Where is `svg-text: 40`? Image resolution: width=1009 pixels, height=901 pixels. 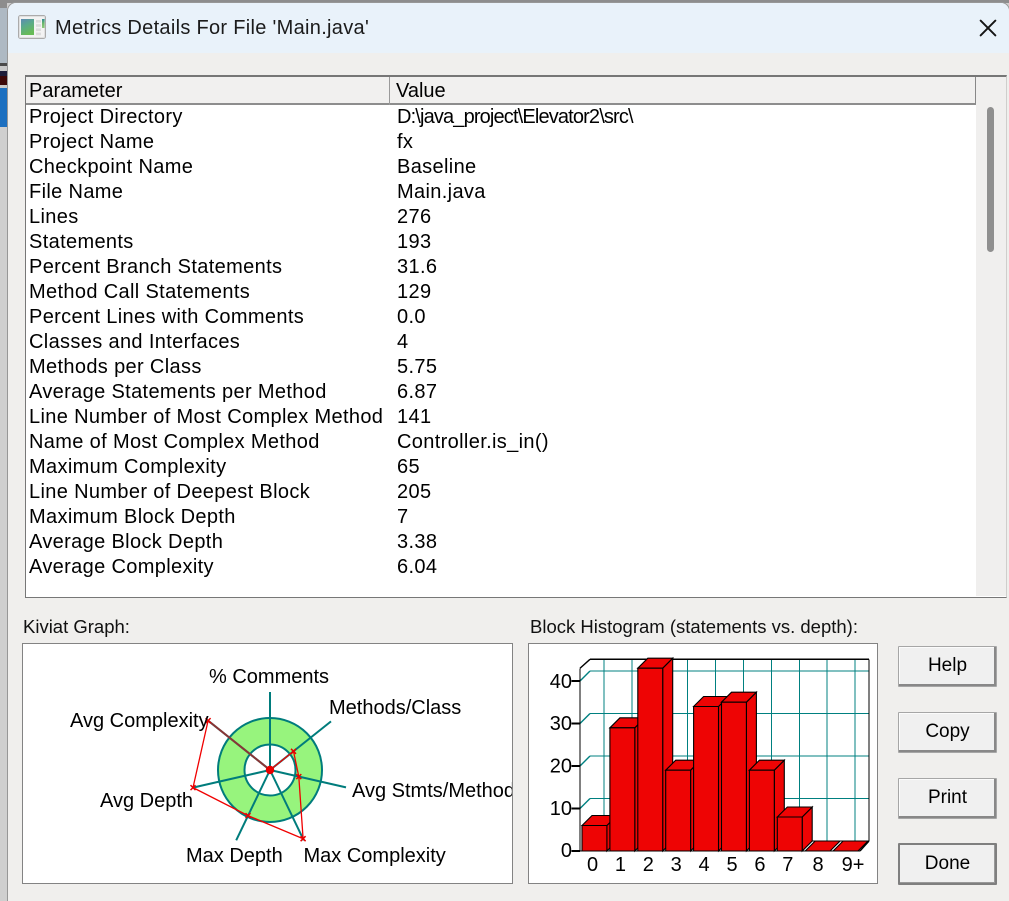
svg-text: 40 is located at coordinates (561, 682).